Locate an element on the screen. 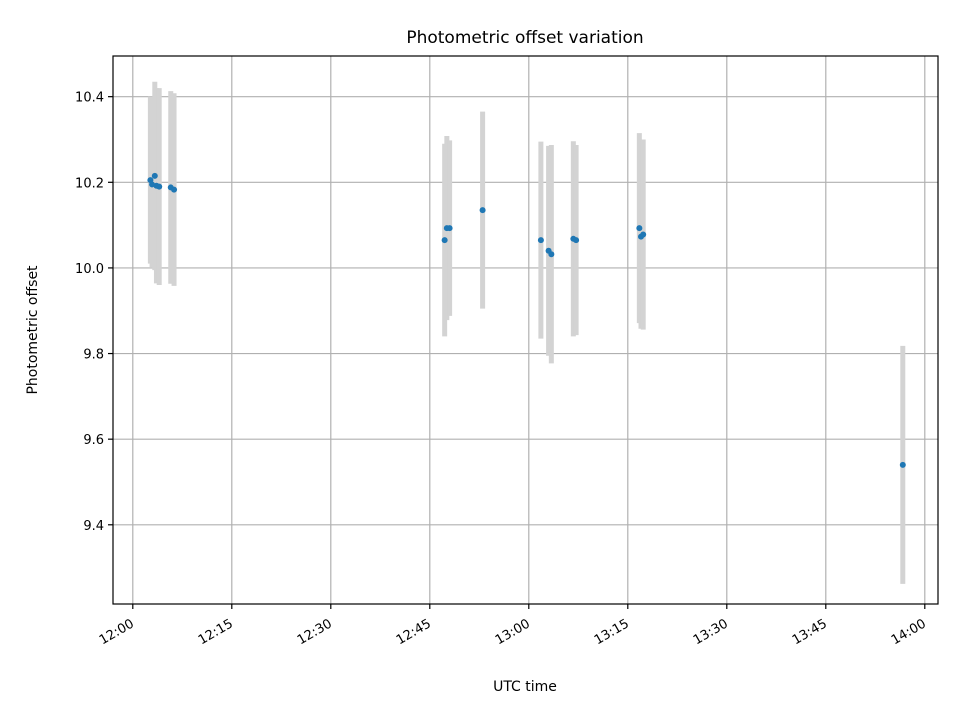 This screenshot has height=720, width=960. y-axis-label: Photometric offset is located at coordinates (33, 330).